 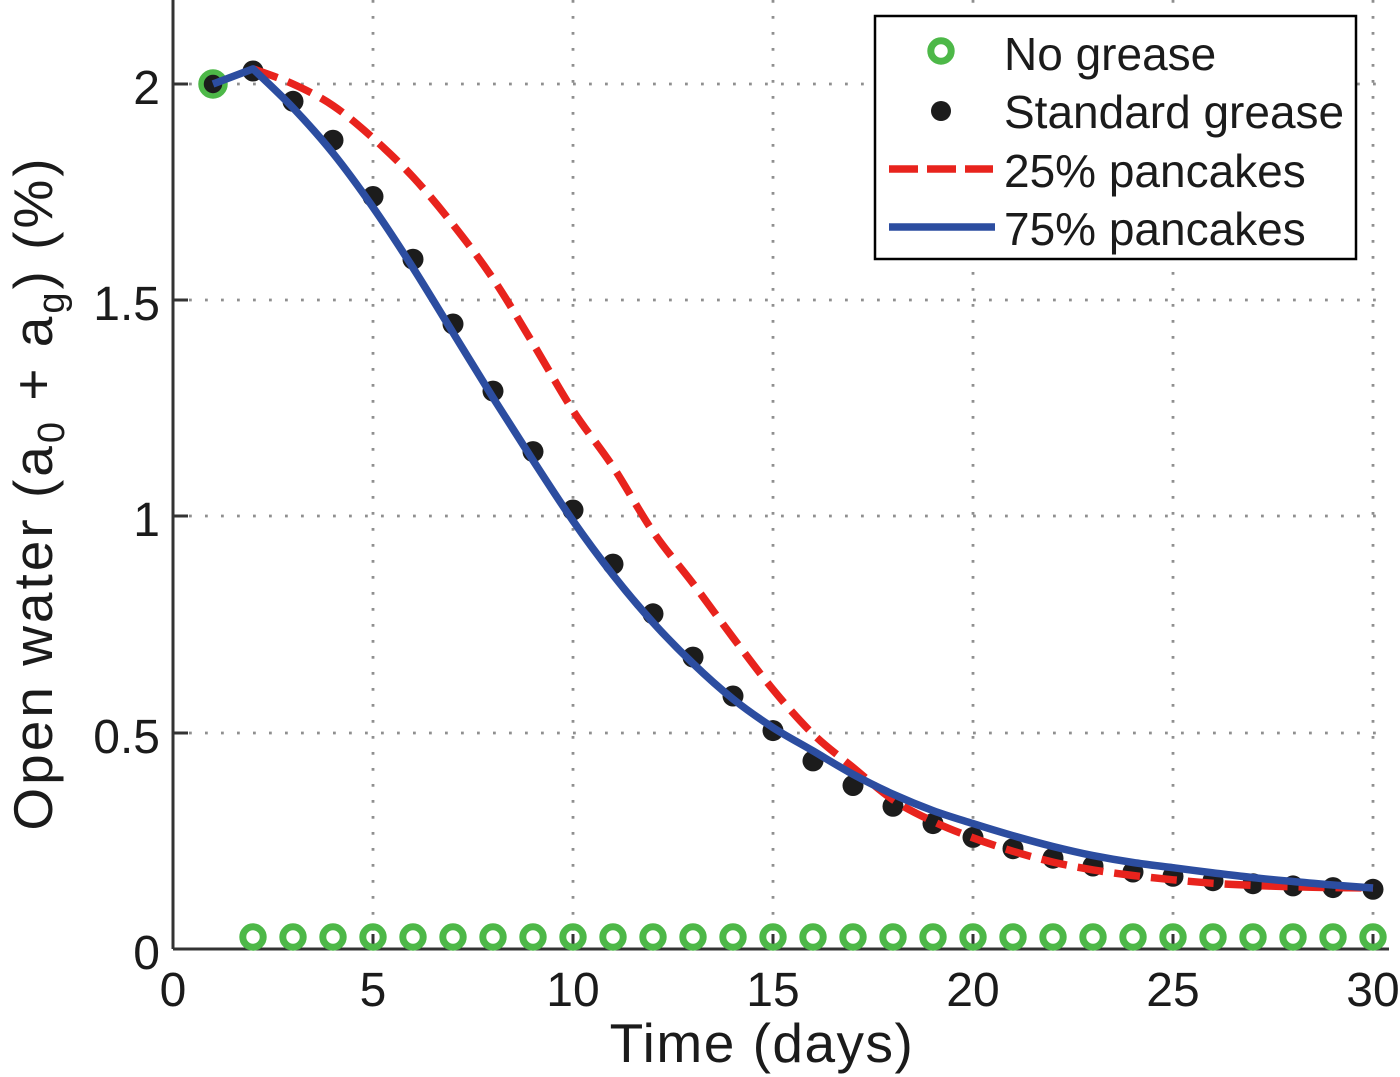 I want to click on svg-text: No grease, so click(x=1110, y=54).